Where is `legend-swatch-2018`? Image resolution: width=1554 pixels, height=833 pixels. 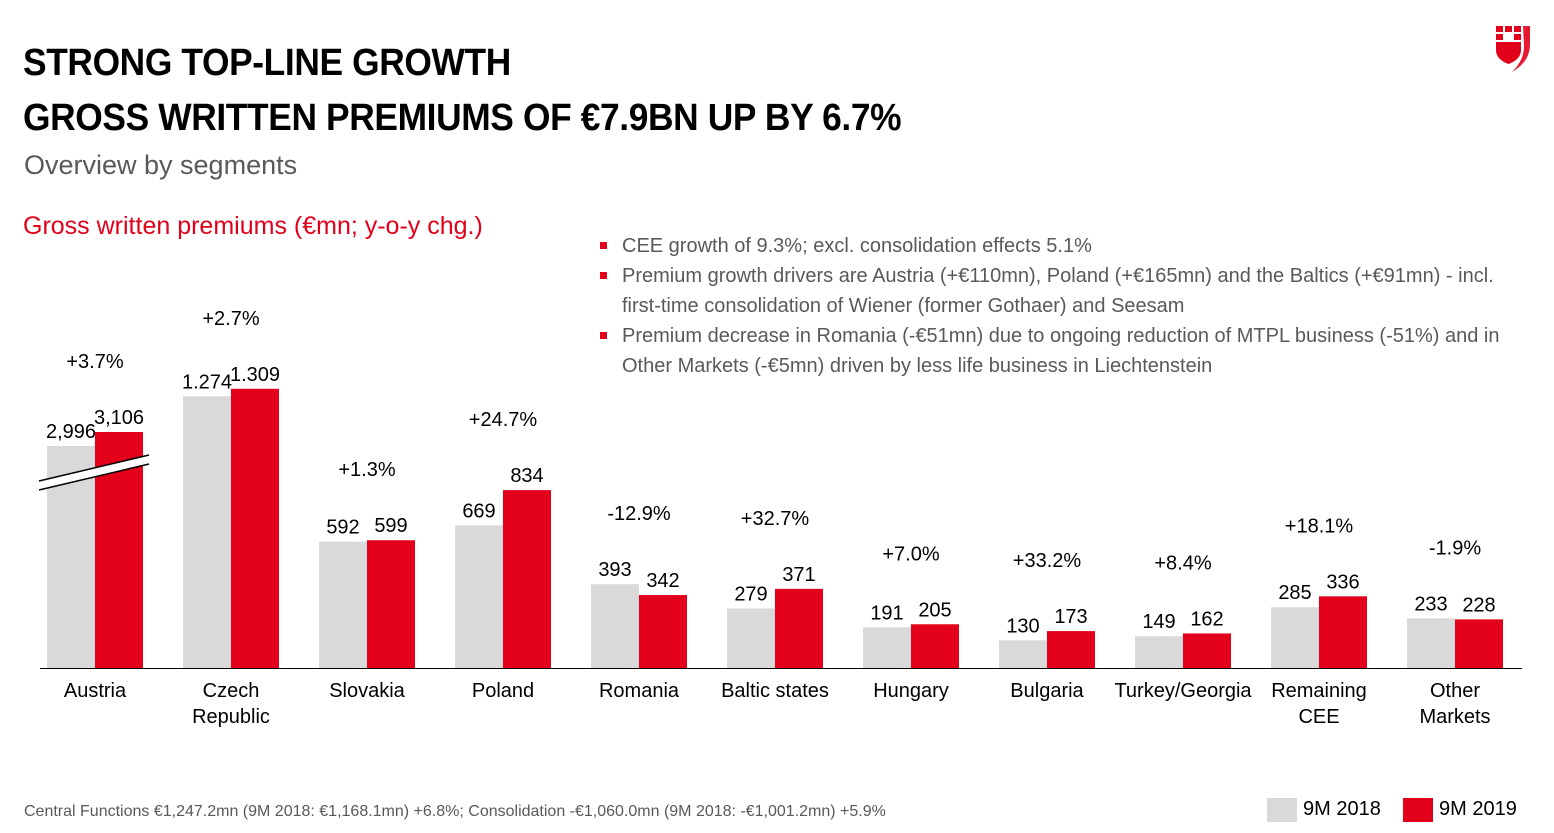 legend-swatch-2018 is located at coordinates (1282, 810).